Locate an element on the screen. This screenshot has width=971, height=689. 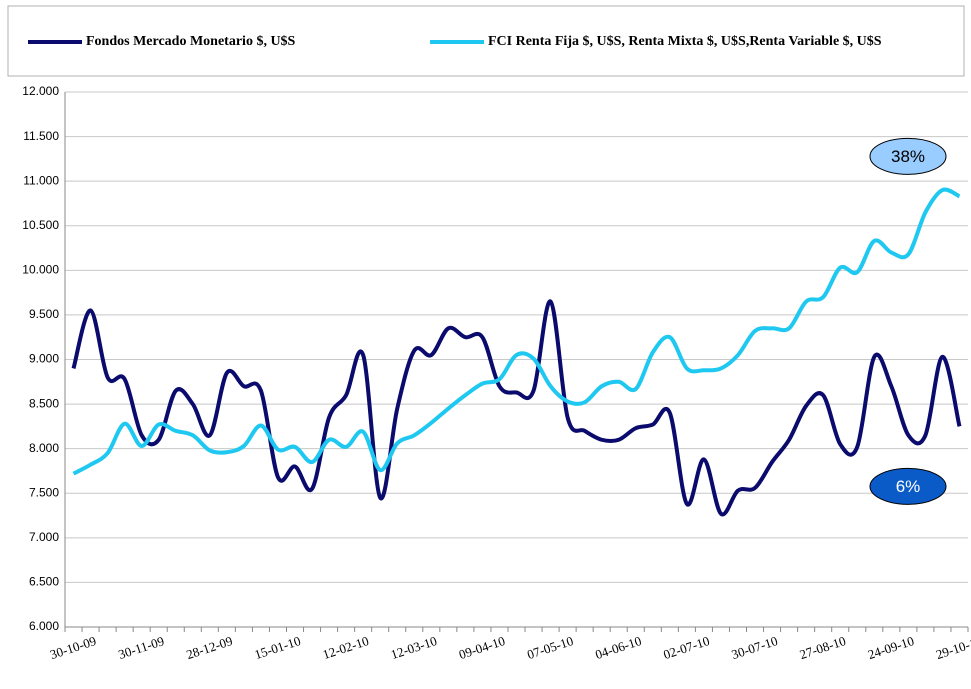
x-tick-label: 24-09-10 is located at coordinates (891, 647).